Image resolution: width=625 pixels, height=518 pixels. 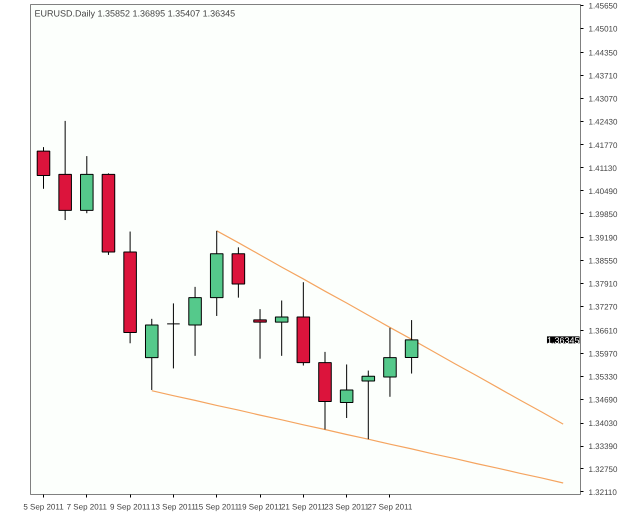 What do you see at coordinates (603, 447) in the screenshot?
I see `y-tick-label: 1.33390` at bounding box center [603, 447].